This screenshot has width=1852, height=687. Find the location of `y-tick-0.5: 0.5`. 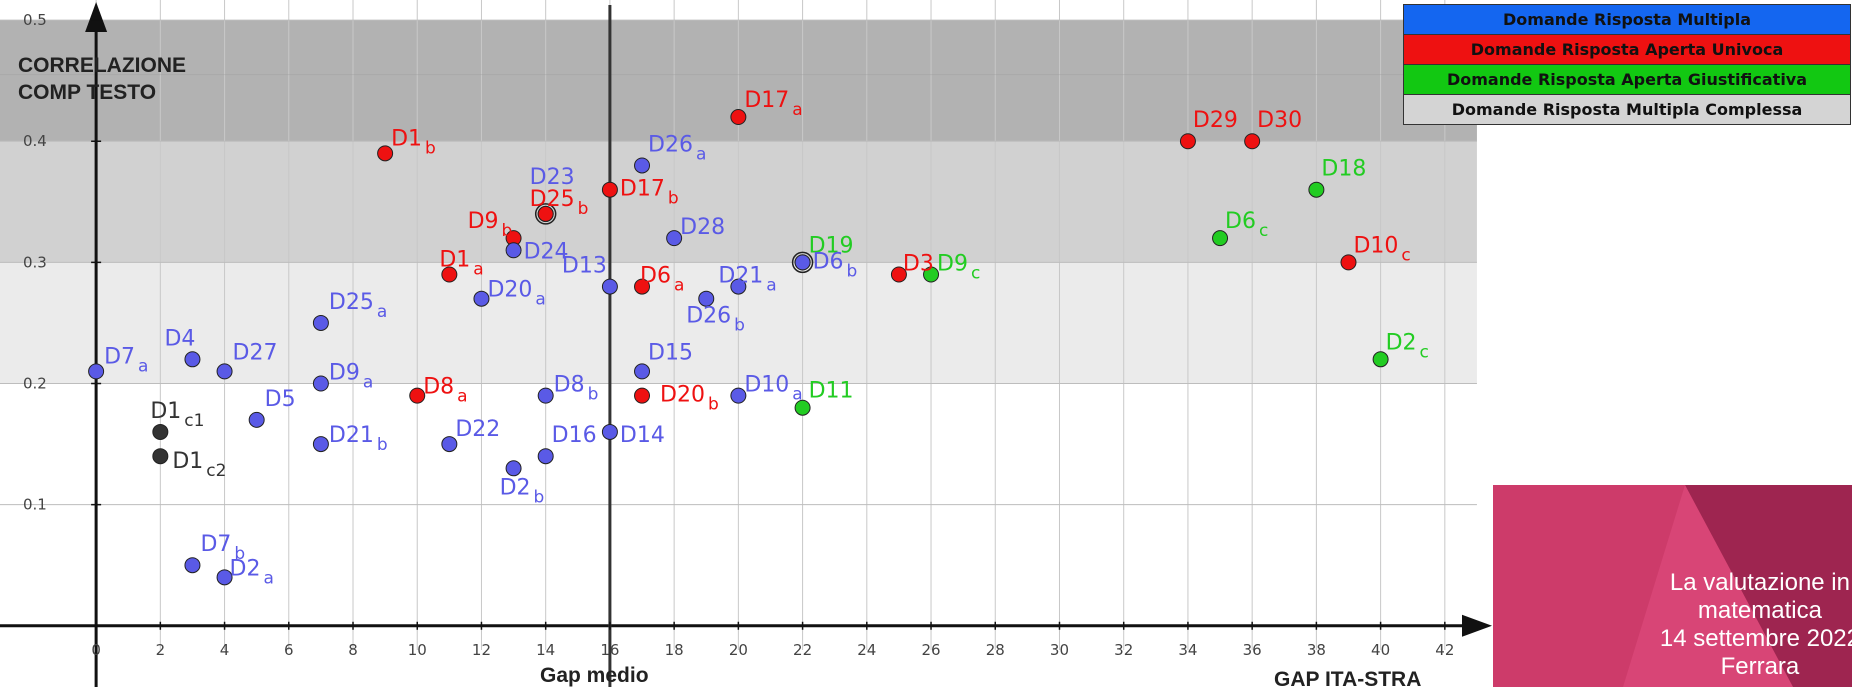

y-tick-0.5: 0.5 is located at coordinates (35, 20).